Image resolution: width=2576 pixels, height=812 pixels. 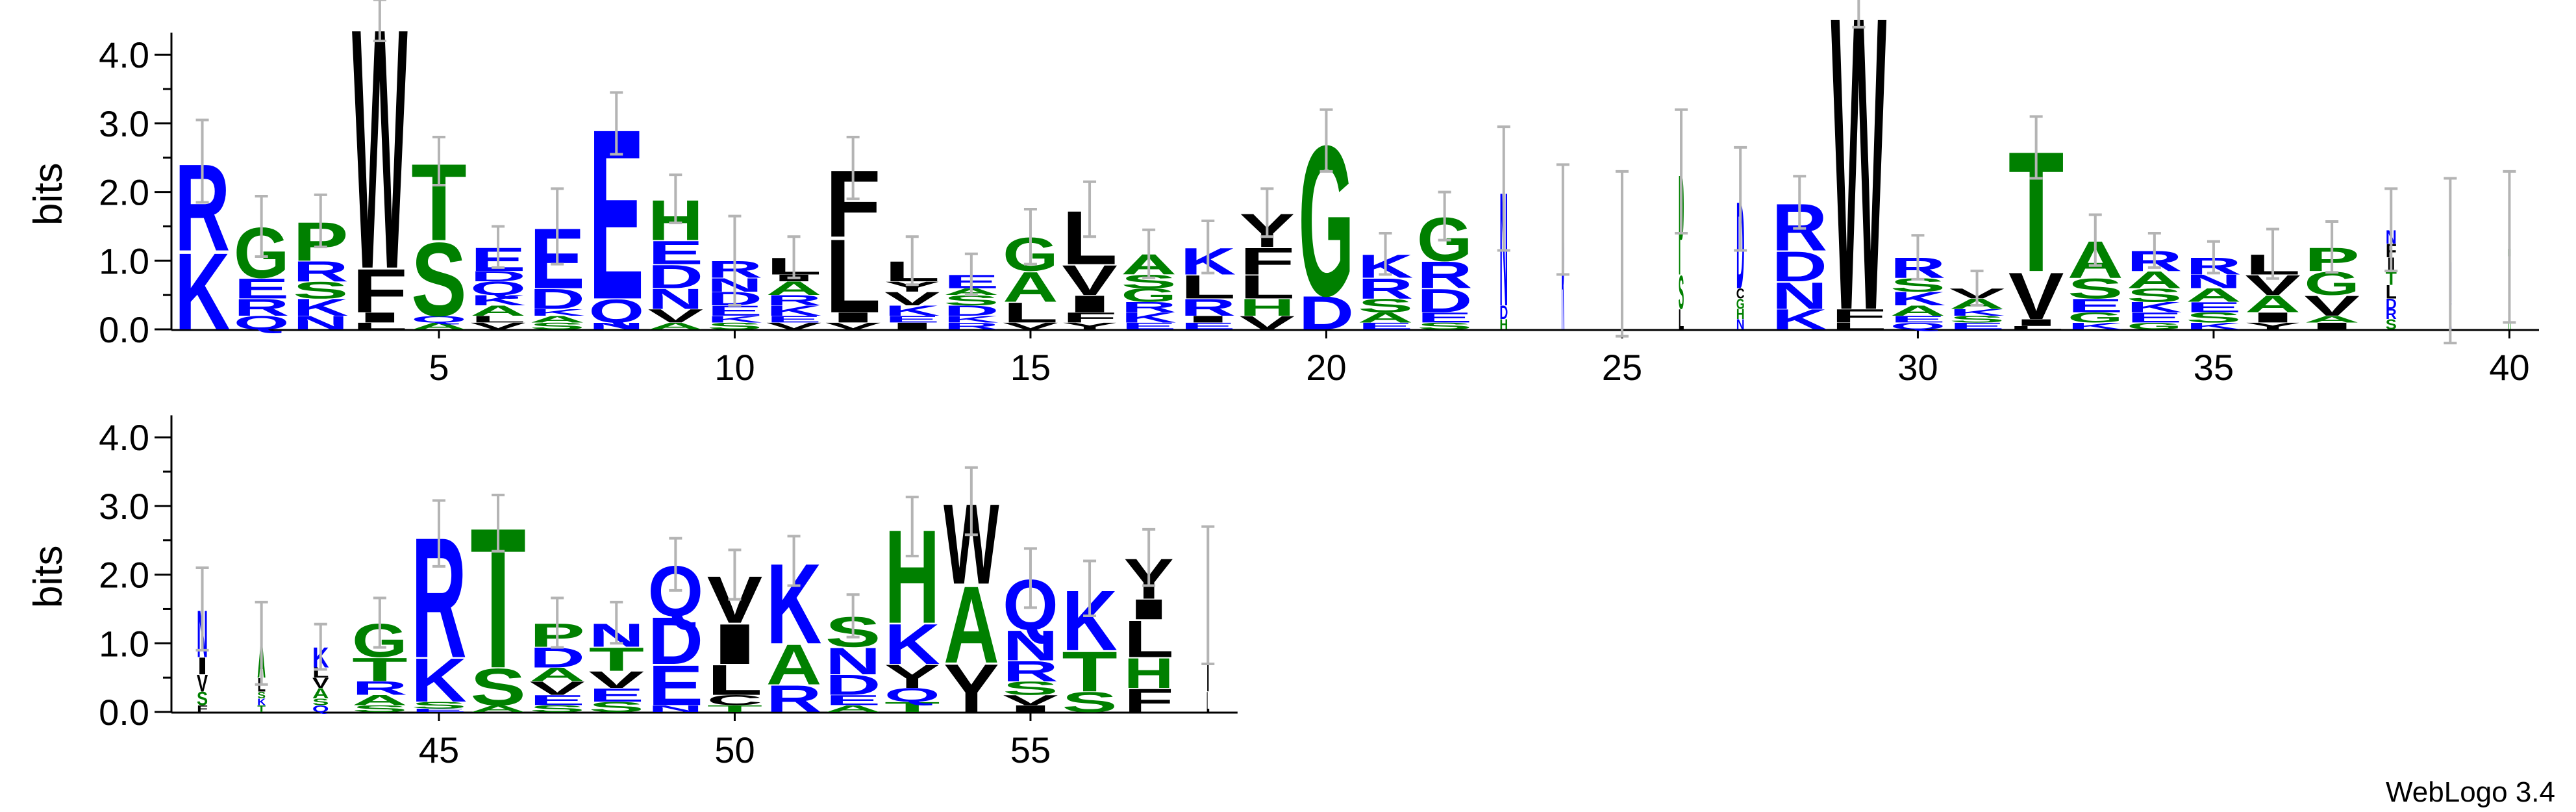 I want to click on logo-letter: W, so click(x=380, y=170).